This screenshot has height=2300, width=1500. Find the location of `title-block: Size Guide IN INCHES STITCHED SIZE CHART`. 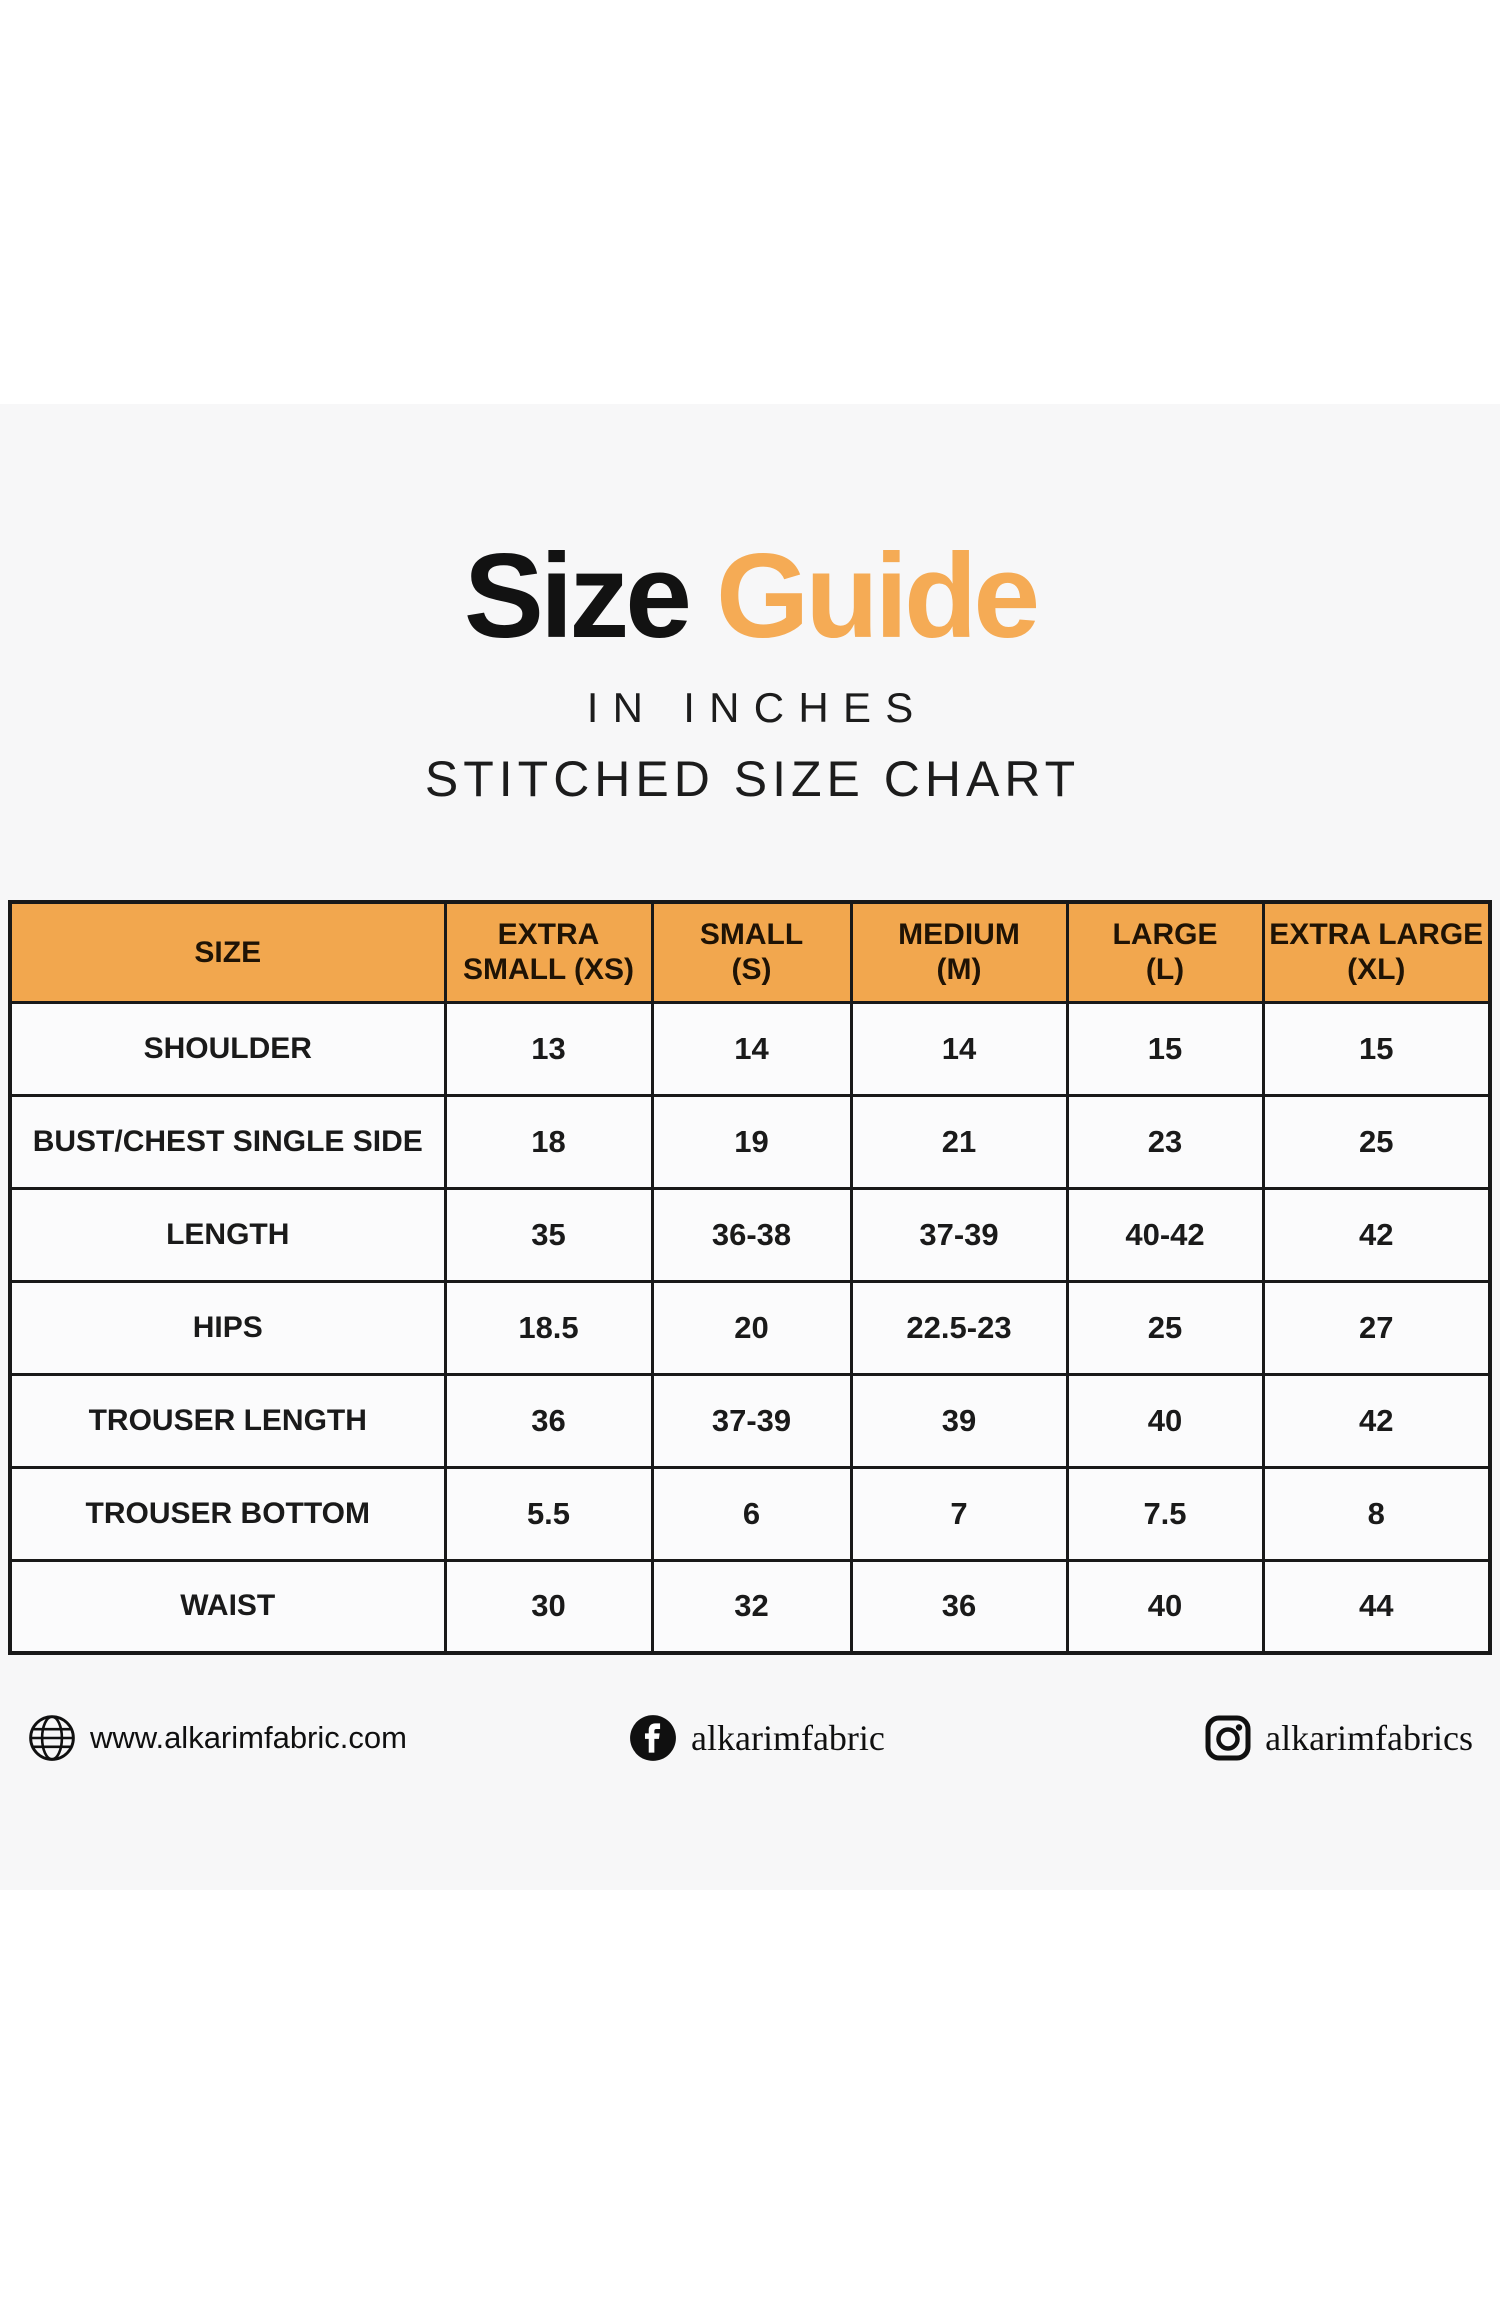

title-block: Size Guide IN INCHES STITCHED SIZE CHART is located at coordinates (750, 672).